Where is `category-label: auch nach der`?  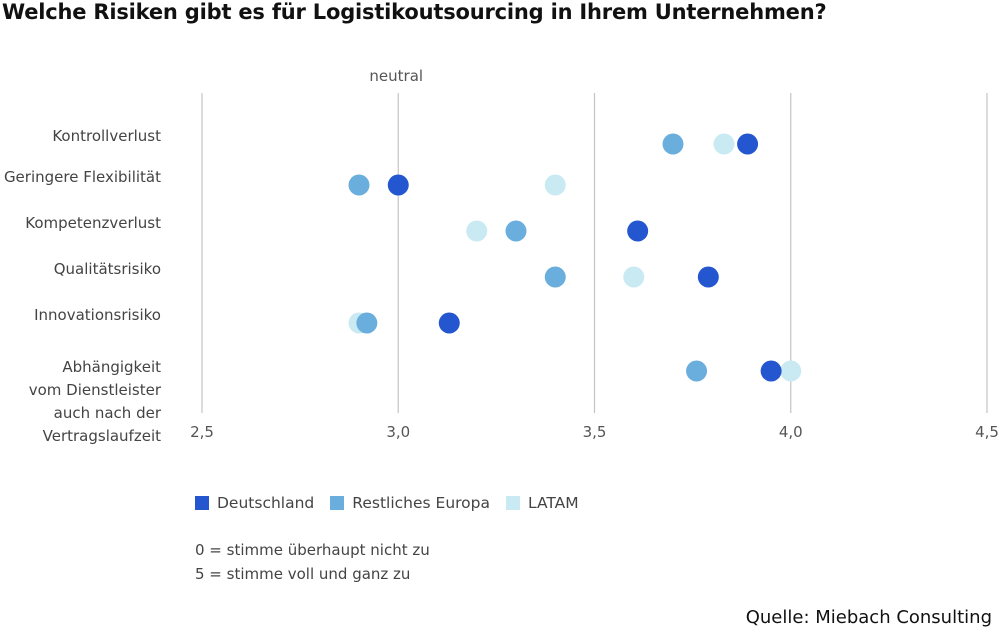
category-label: auch nach der is located at coordinates (108, 413).